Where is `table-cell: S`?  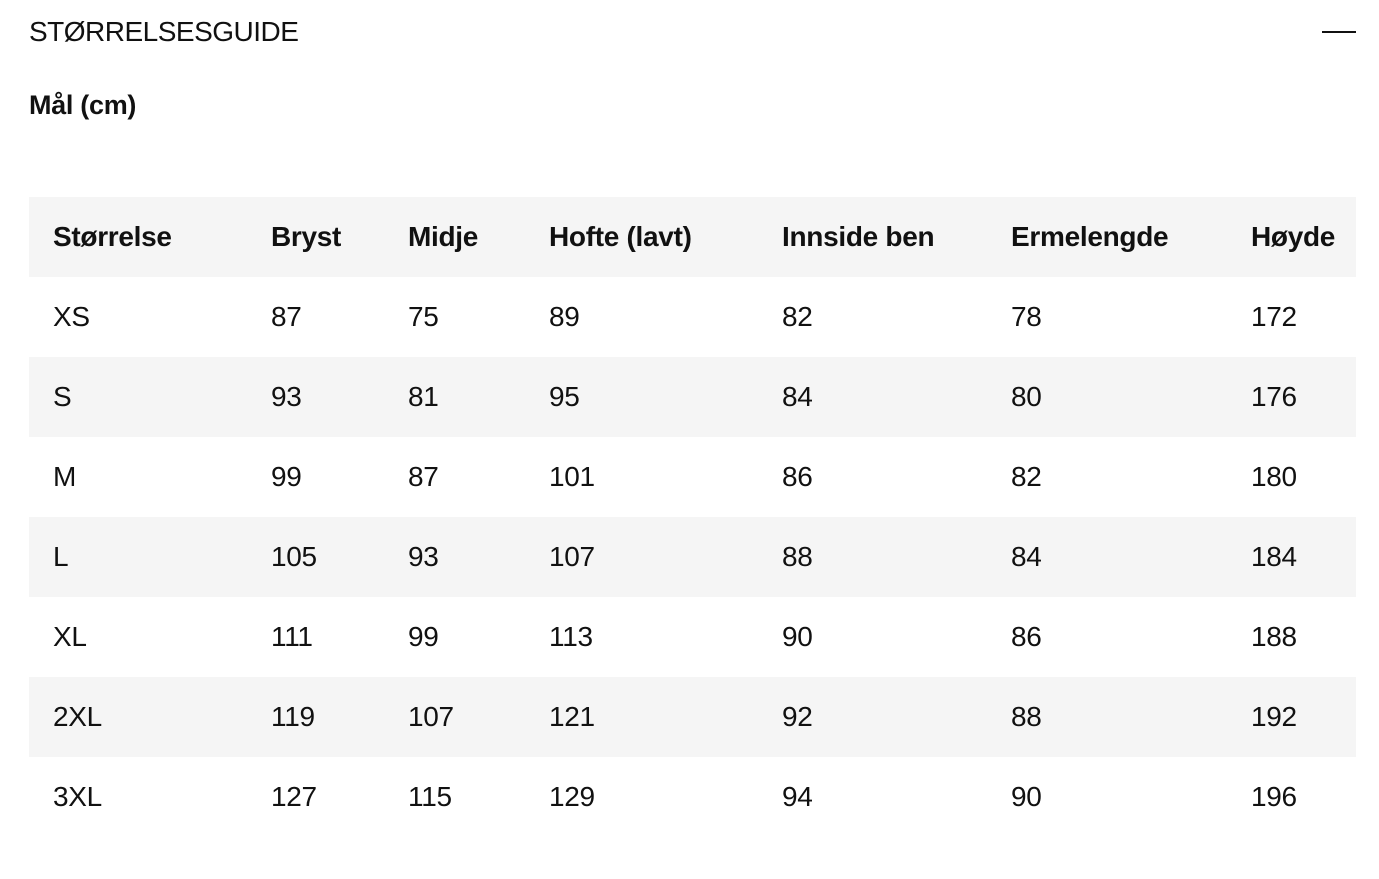 table-cell: S is located at coordinates (62, 396).